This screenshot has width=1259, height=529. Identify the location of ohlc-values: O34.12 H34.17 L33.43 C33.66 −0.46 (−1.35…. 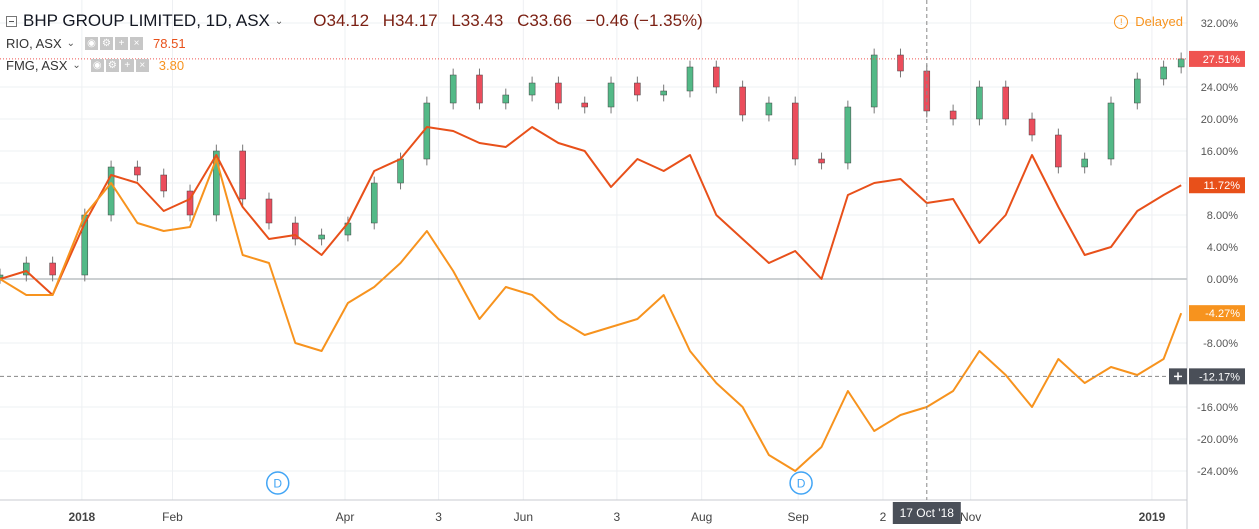
(512, 21).